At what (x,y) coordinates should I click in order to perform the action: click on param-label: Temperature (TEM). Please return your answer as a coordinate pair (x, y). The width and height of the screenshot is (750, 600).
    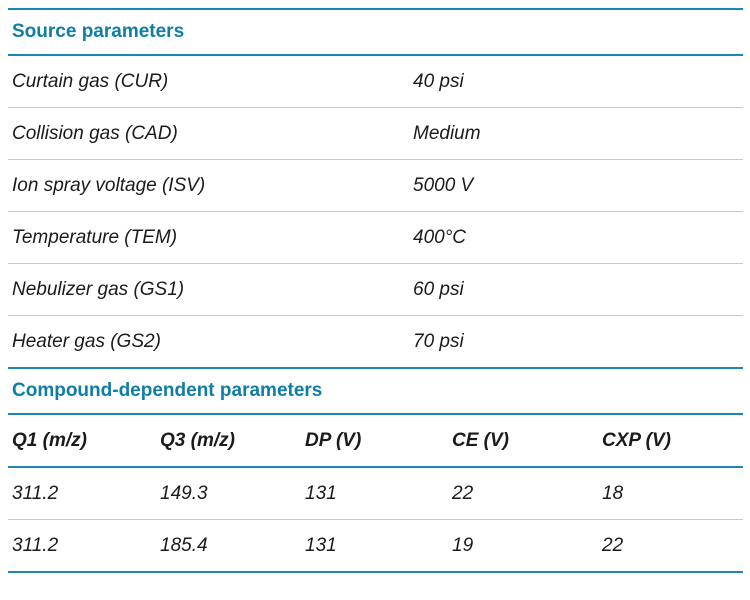
    Looking at the image, I should click on (95, 237).